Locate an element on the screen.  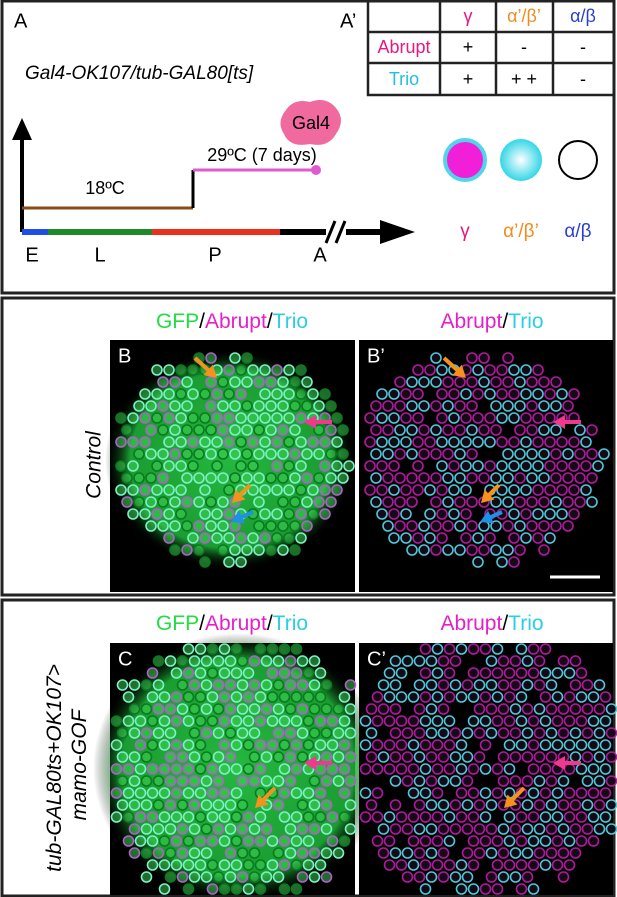
condition-label: Control is located at coordinates (94, 464).